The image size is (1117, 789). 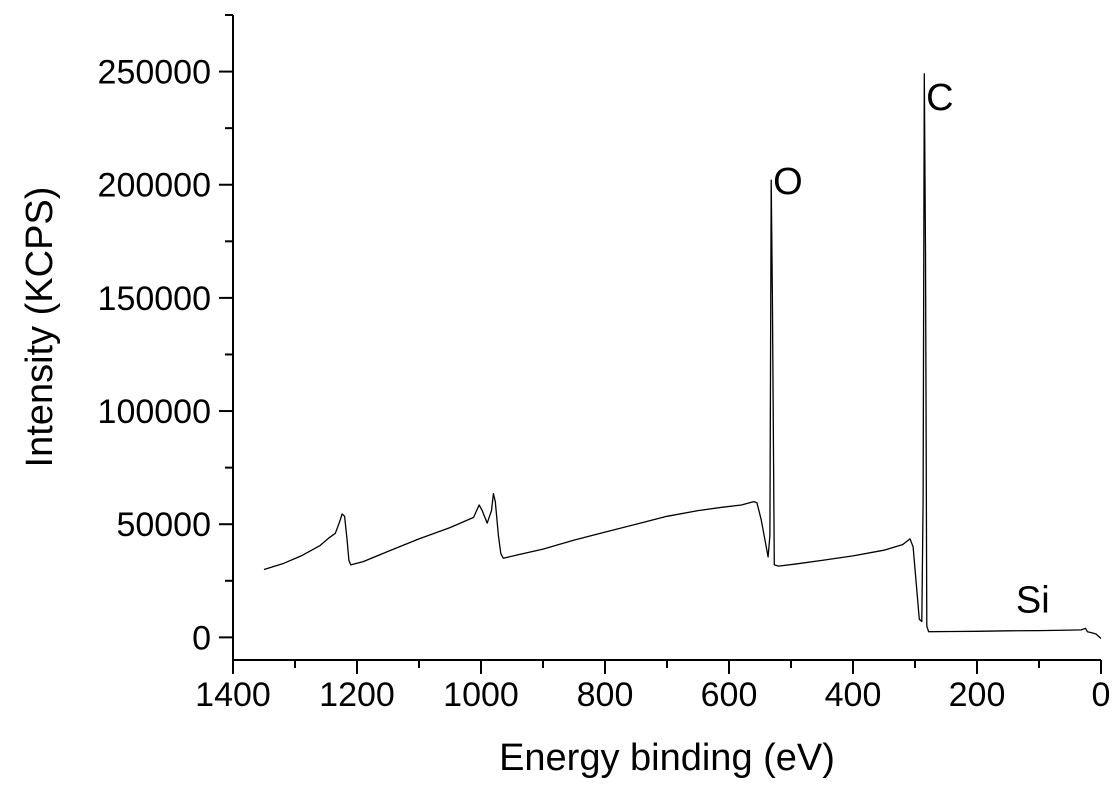 I want to click on x-tick-label: 200, so click(x=977, y=695).